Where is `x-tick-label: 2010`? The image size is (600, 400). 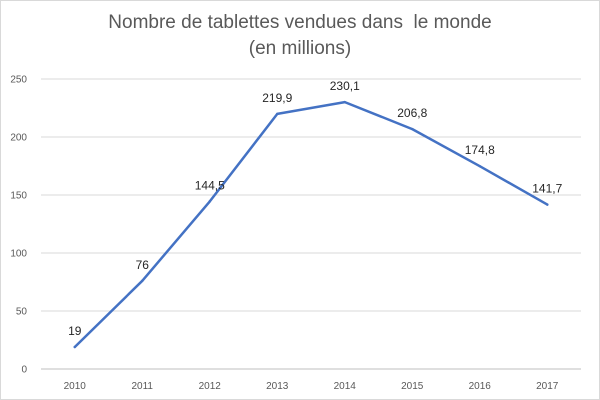 x-tick-label: 2010 is located at coordinates (75, 386).